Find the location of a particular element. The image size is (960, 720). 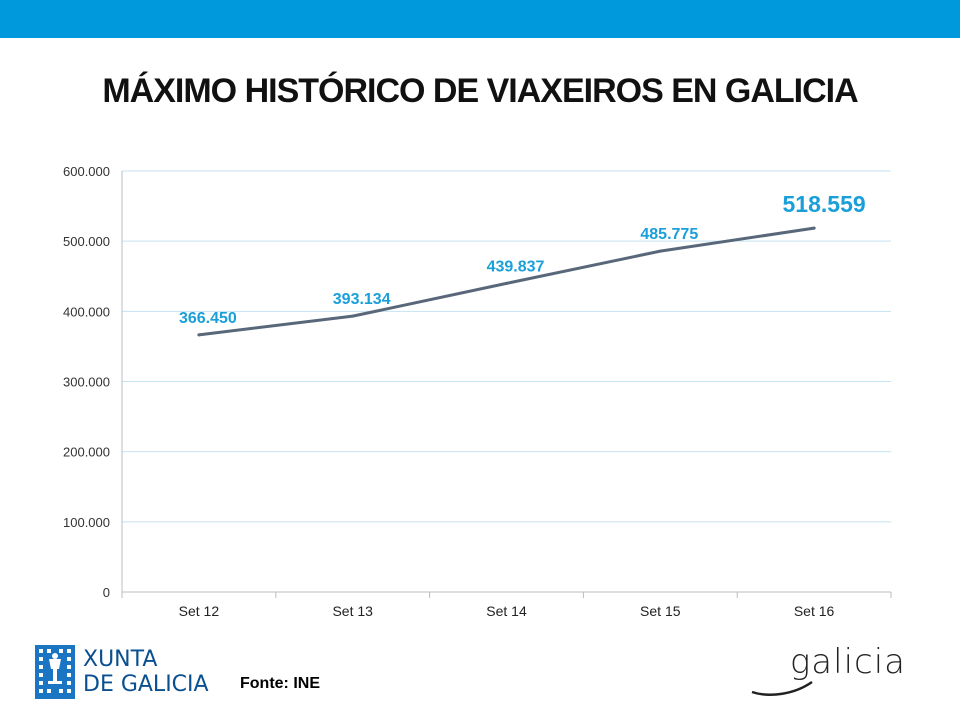

galicia-logo-text: galicia is located at coordinates (847, 662).